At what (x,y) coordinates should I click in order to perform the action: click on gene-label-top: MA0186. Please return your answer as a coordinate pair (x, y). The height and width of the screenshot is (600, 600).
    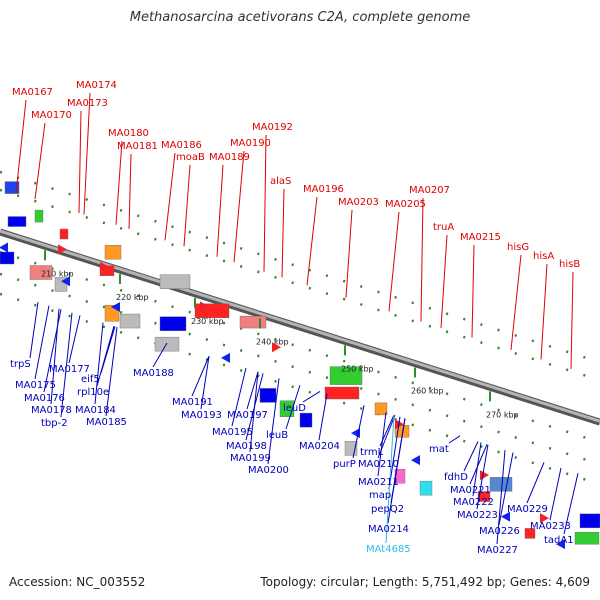
    Looking at the image, I should click on (181, 145).